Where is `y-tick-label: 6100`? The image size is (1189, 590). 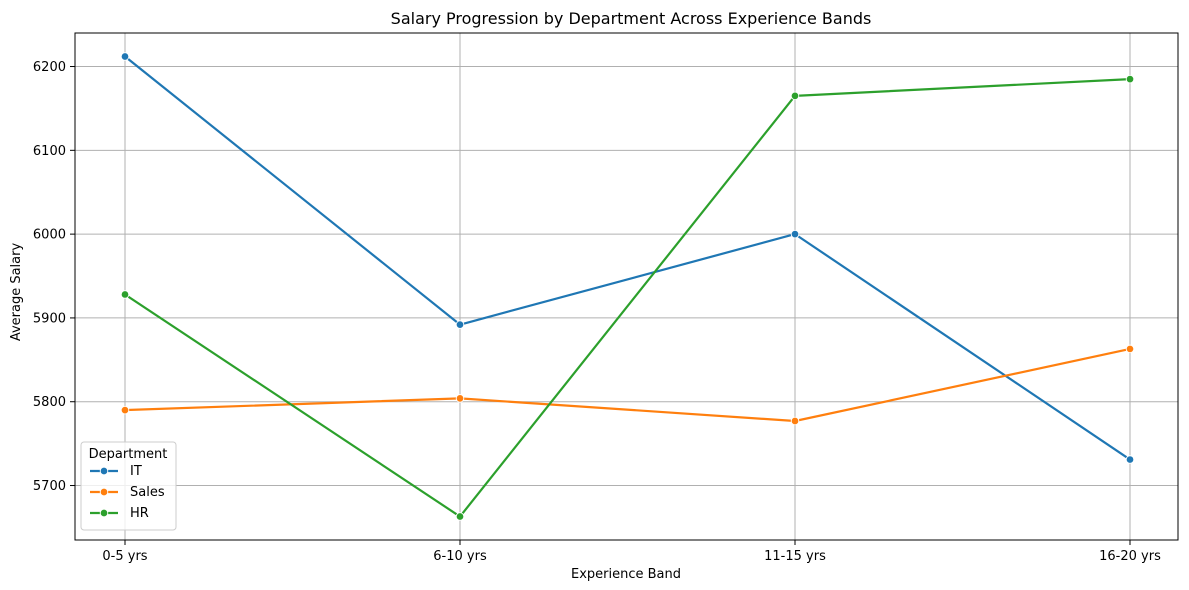 y-tick-label: 6100 is located at coordinates (49, 151).